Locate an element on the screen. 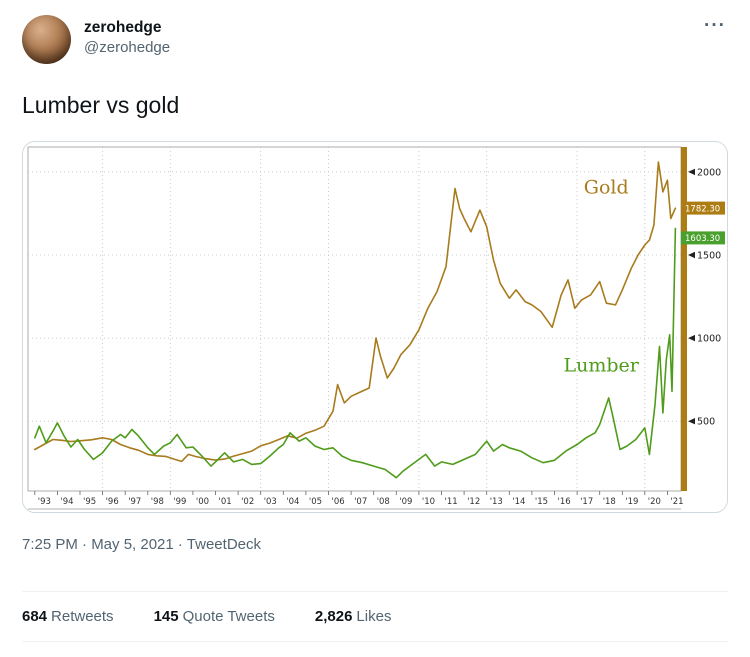 The height and width of the screenshot is (657, 750). likes-count: 2,826 is located at coordinates (333, 616).